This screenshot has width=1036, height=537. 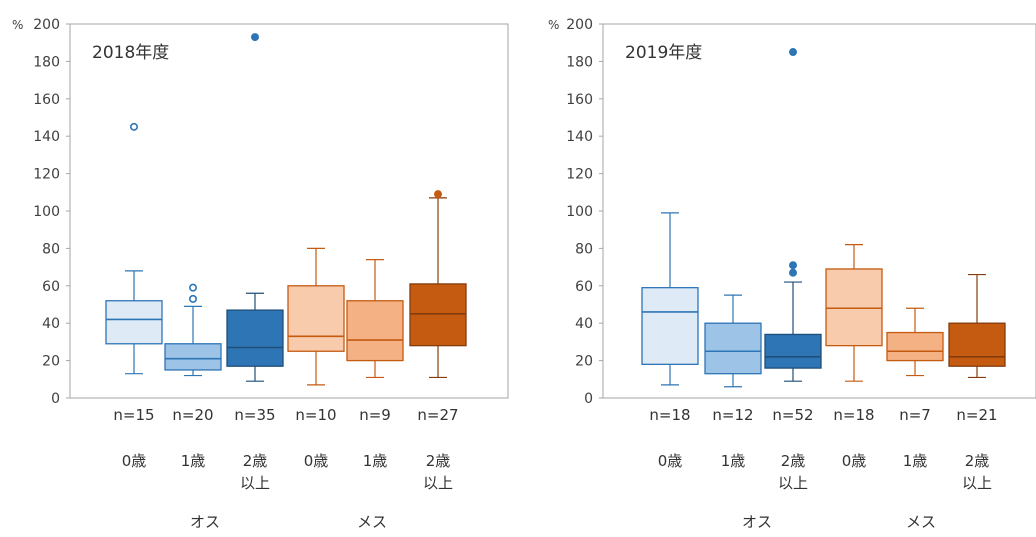 I want to click on n-label: n=27, so click(x=437, y=415).